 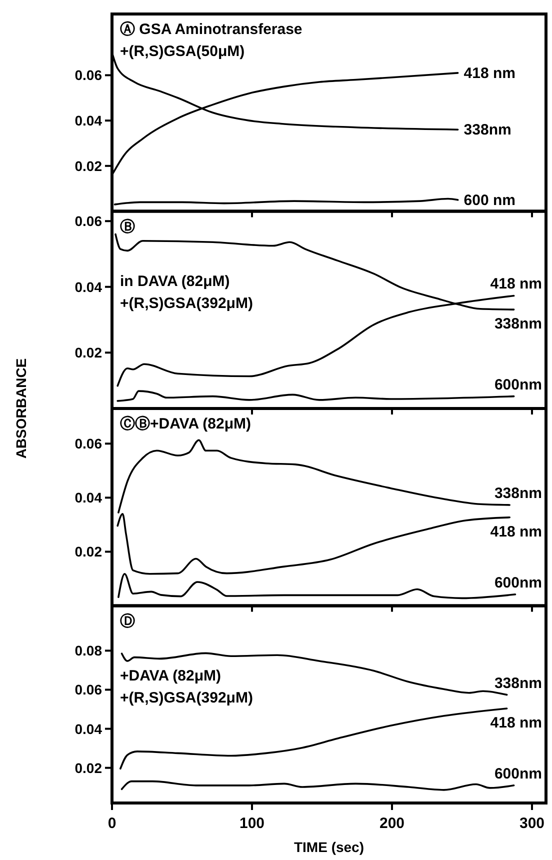 What do you see at coordinates (490, 200) in the screenshot?
I see `series-label: 600 nm` at bounding box center [490, 200].